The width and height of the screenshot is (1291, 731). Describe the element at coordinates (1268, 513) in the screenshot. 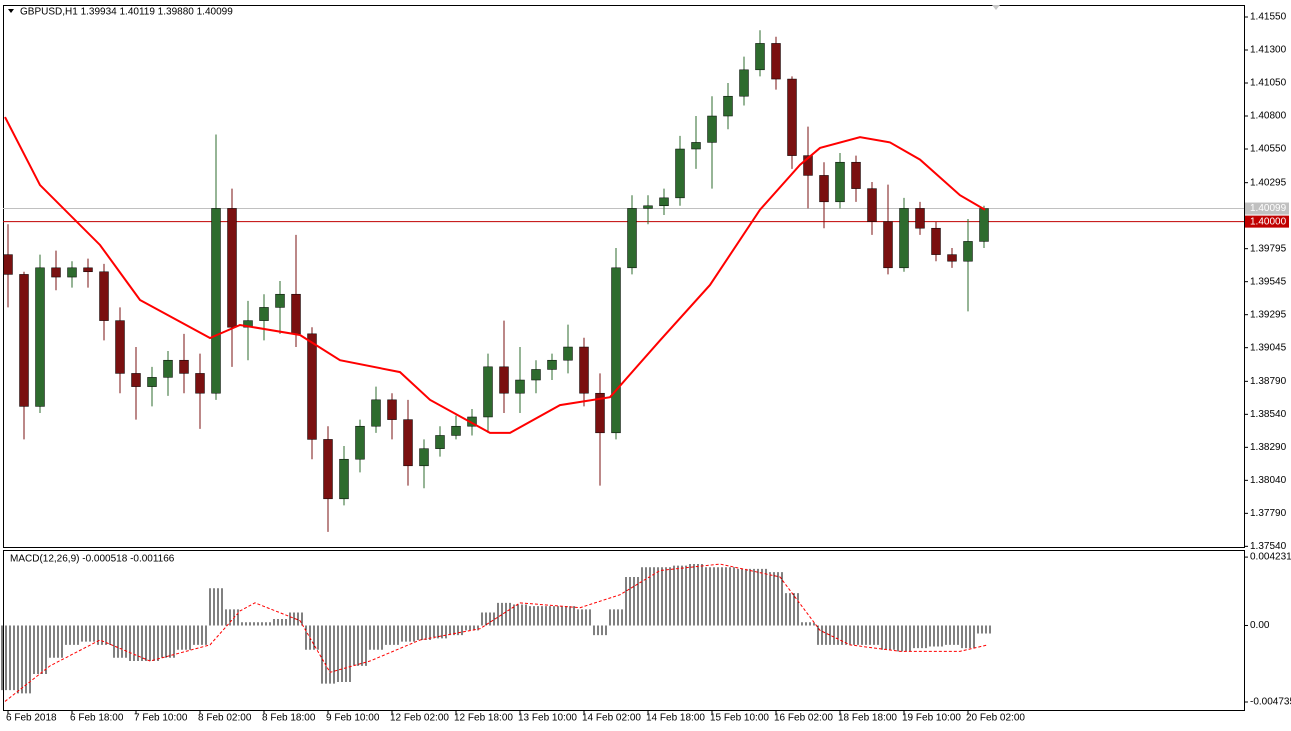

I see `y-tick-label: 1.37790` at that location.